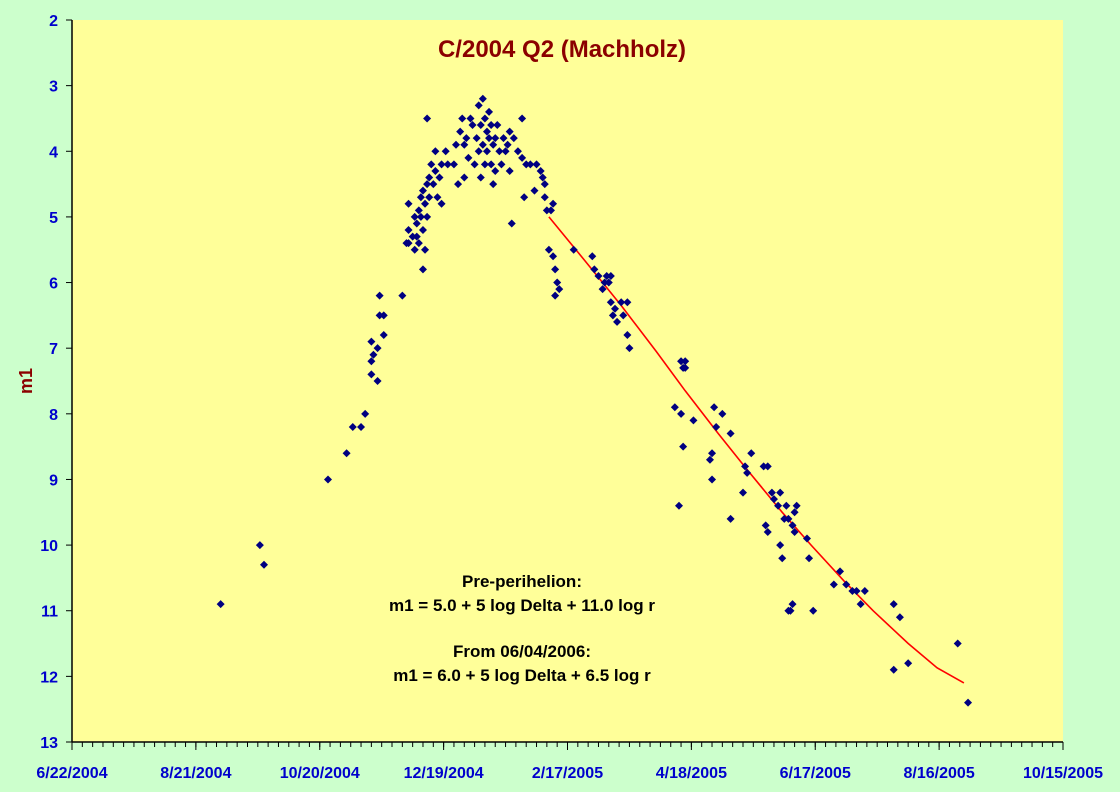 The width and height of the screenshot is (1120, 792). I want to click on x-tick-label: 2/17/2005, so click(567, 773).